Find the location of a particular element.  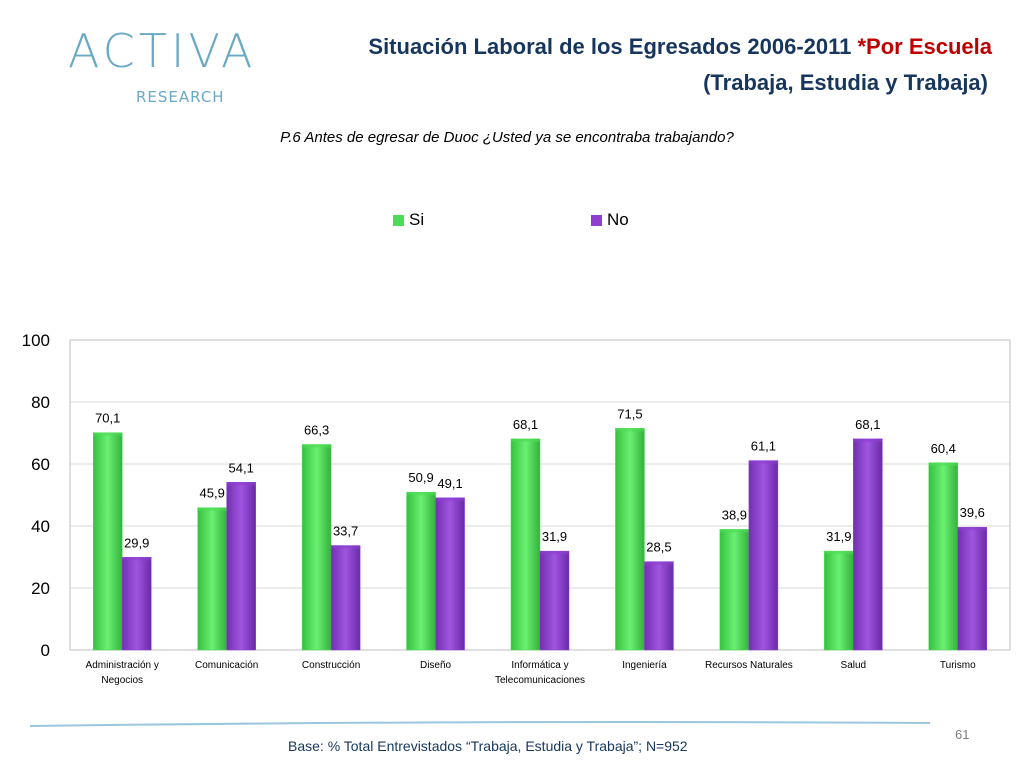

legend-label-no: No is located at coordinates (618, 219).